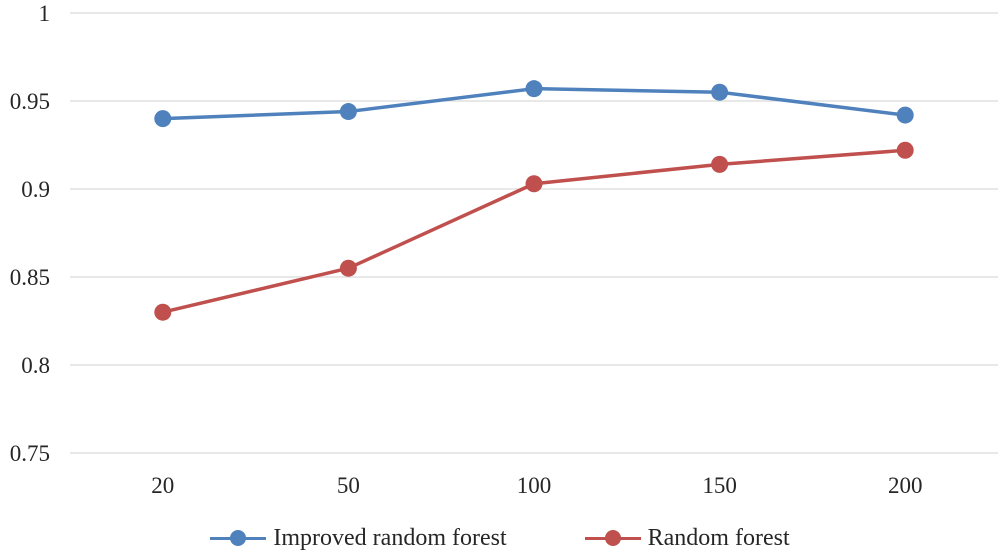  I want to click on x-tick-label: 150, so click(719, 485).